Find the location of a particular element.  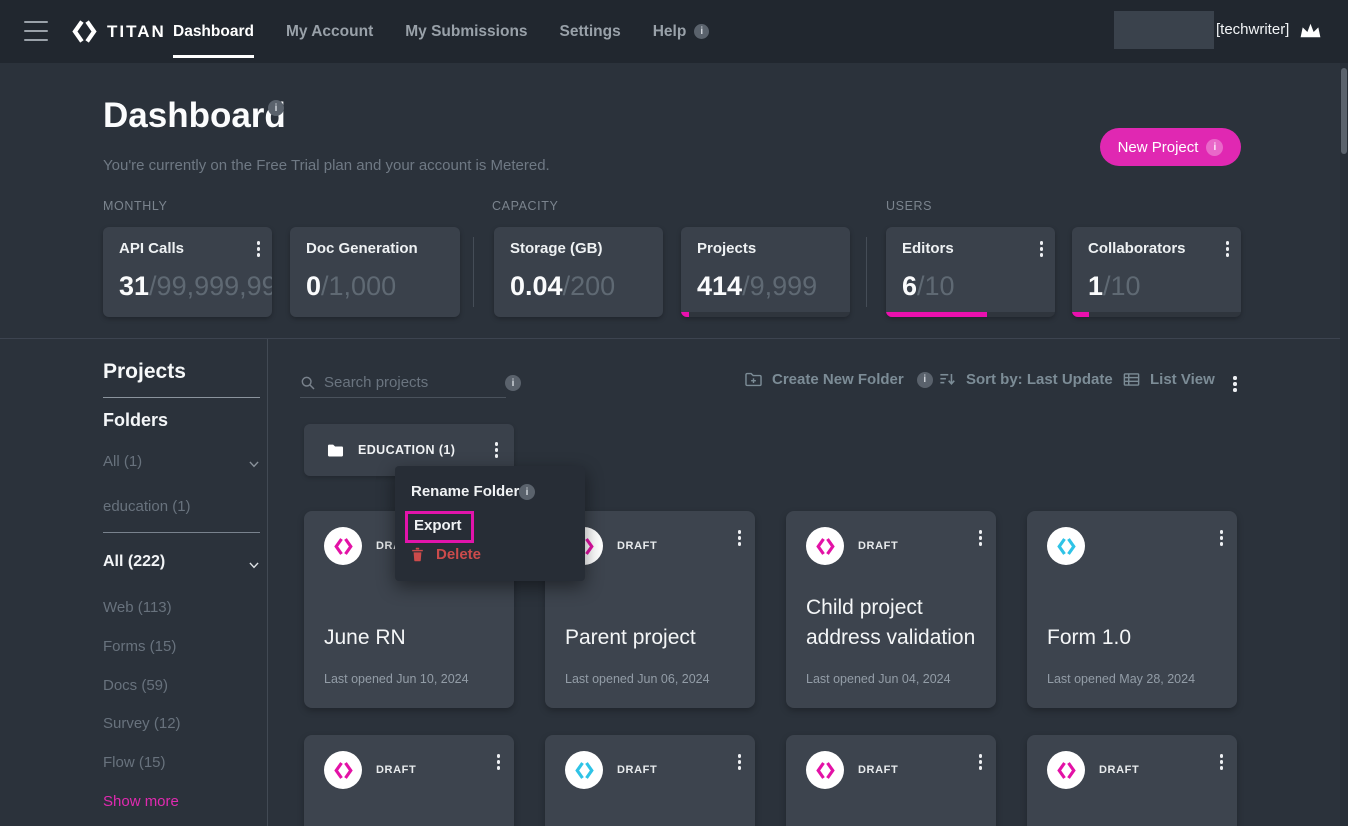

editors-progress-bar is located at coordinates (970, 314).